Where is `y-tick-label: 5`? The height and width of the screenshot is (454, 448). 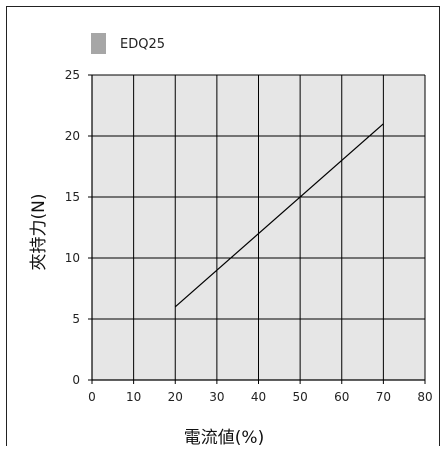 y-tick-label: 5 is located at coordinates (76, 319).